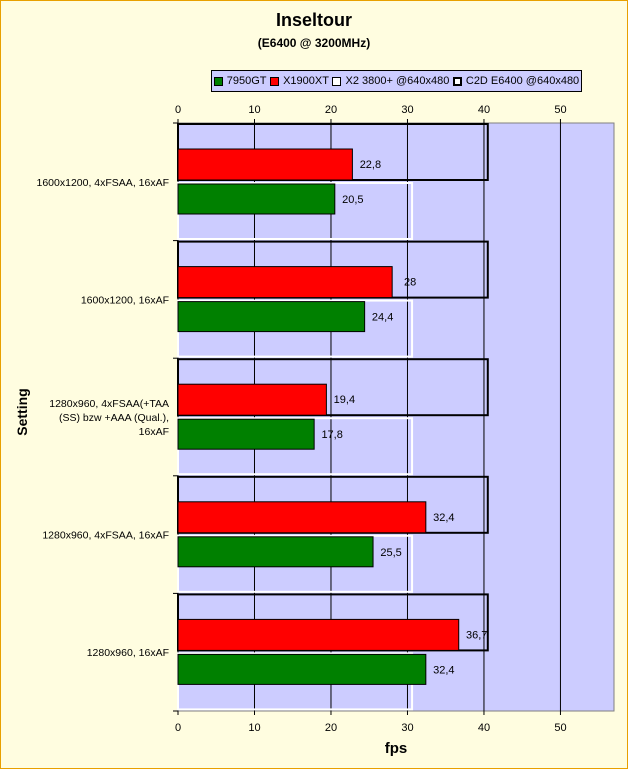 The height and width of the screenshot is (769, 628). I want to click on legend-label-x1900xt: X1900XT, so click(306, 81).